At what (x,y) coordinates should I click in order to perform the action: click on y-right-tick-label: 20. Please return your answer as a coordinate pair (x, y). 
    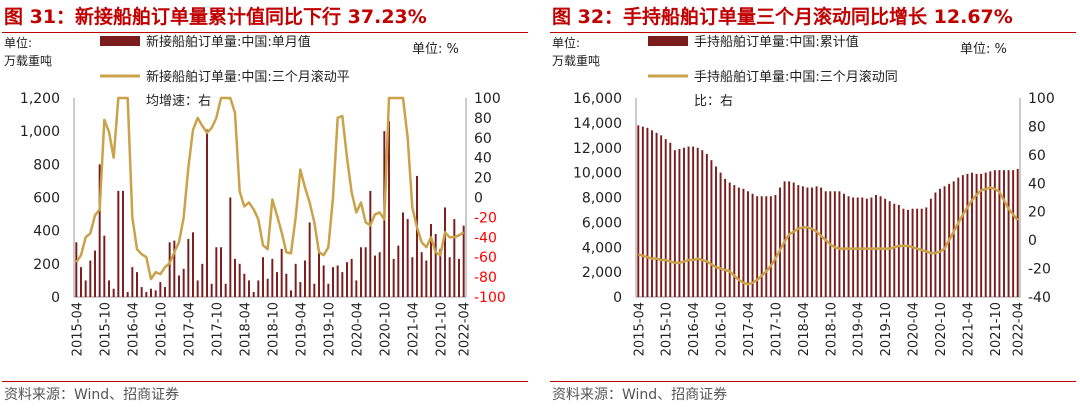
    Looking at the image, I should click on (483, 179).